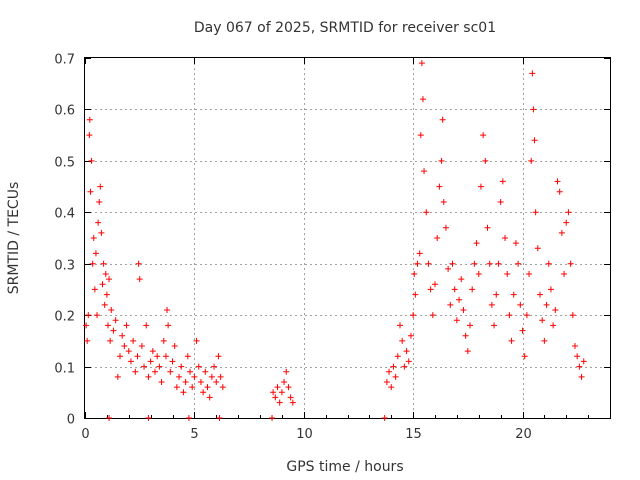  Describe the element at coordinates (64, 60) in the screenshot. I see `y-tick-label: 0.7` at that location.